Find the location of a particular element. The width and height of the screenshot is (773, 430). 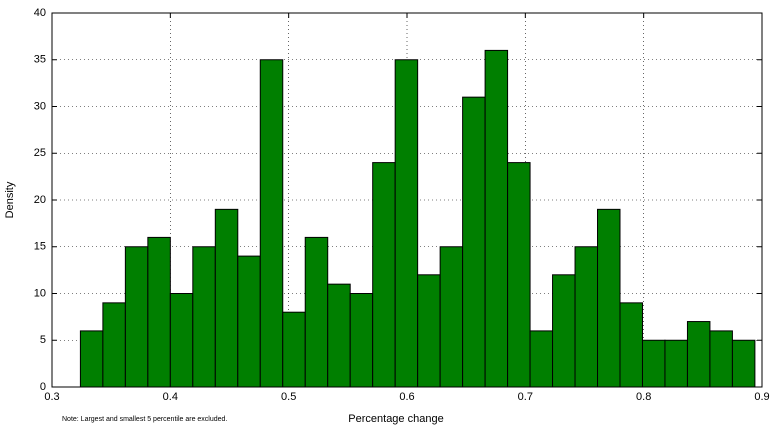

x-tick-label: 0.7 is located at coordinates (525, 397).